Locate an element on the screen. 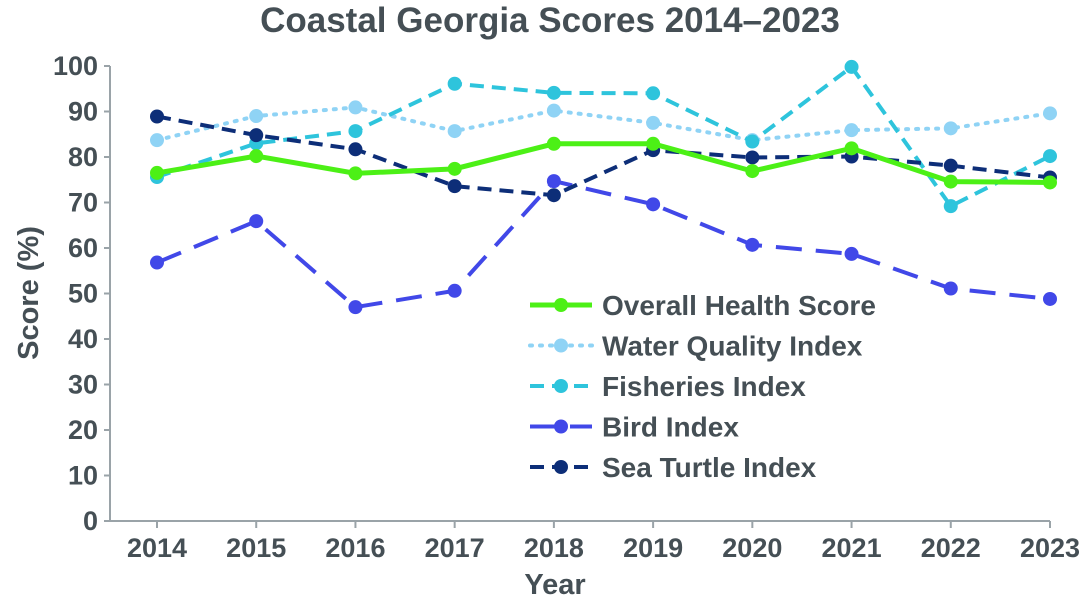 Image resolution: width=1087 pixels, height=600 pixels. legend-label: Water Quality Index is located at coordinates (732, 346).